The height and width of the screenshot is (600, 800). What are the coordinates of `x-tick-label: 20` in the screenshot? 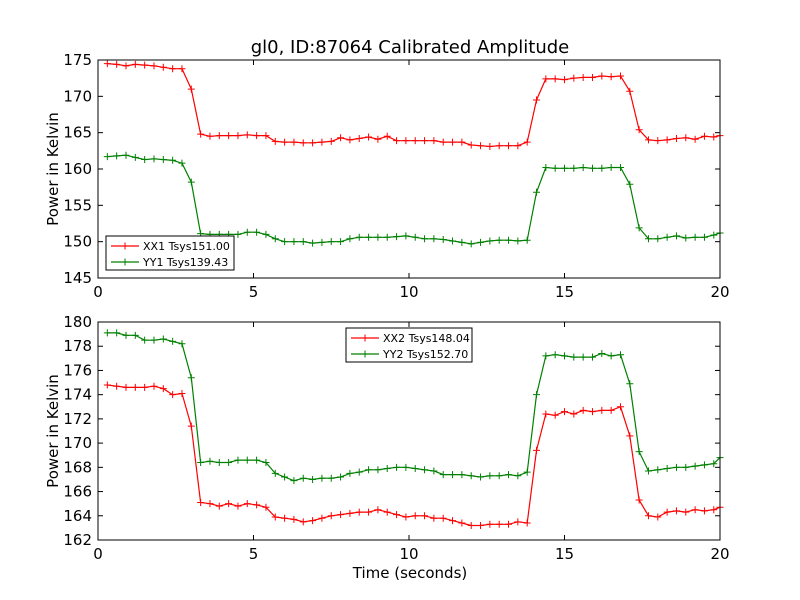 It's located at (719, 292).